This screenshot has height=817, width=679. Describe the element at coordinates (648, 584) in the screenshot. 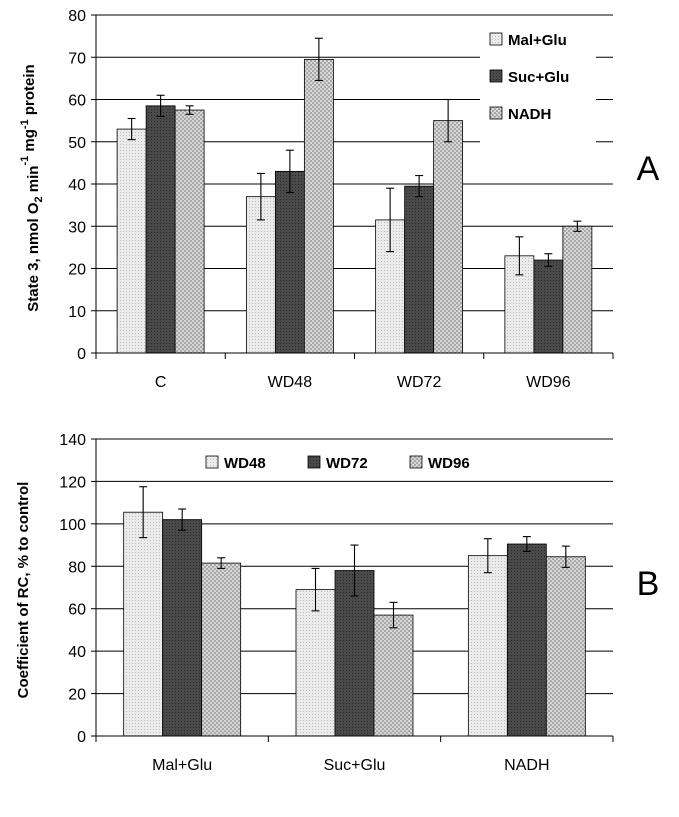

I see `panel-label-b: B` at that location.